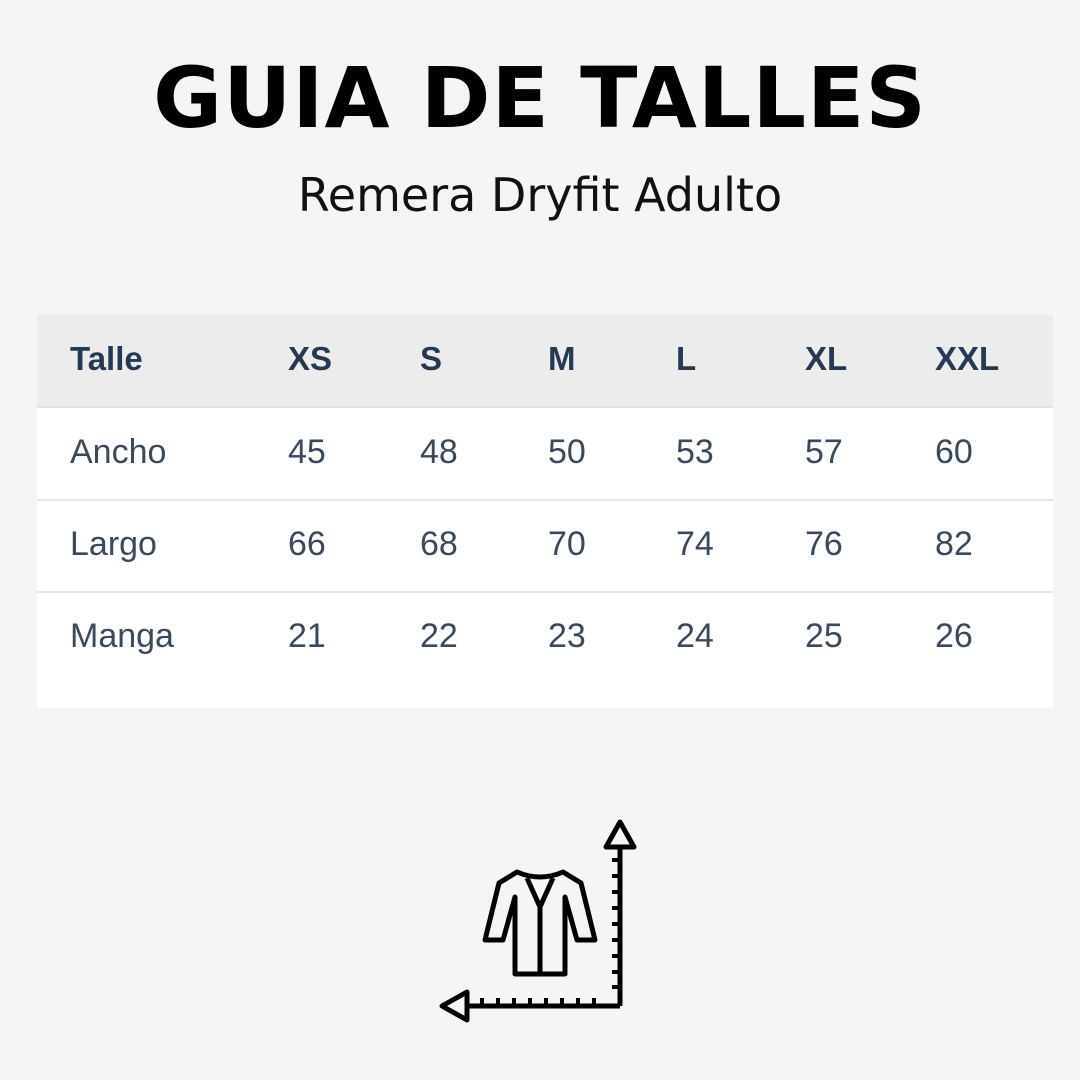 Image resolution: width=1080 pixels, height=1080 pixels. What do you see at coordinates (431, 358) in the screenshot?
I see `column-header: S` at bounding box center [431, 358].